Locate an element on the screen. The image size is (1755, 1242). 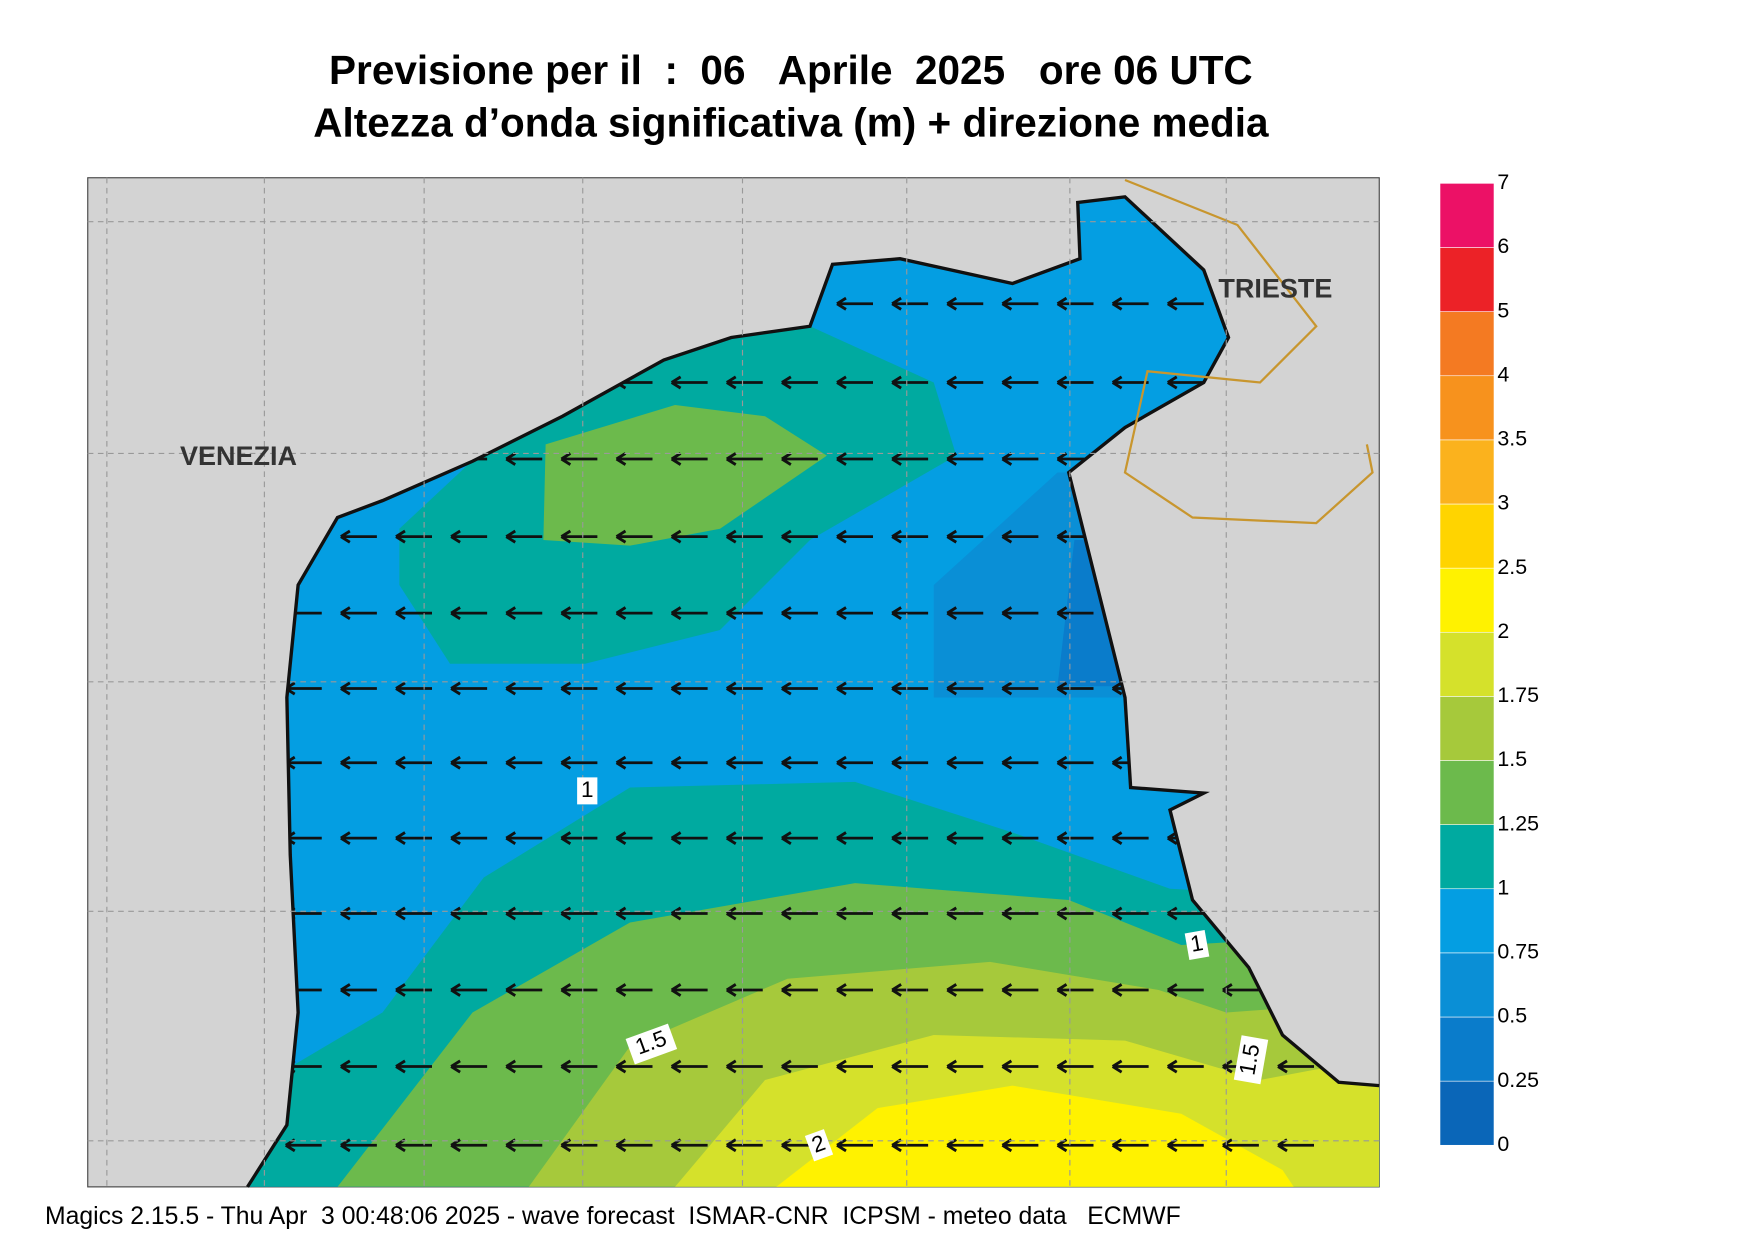
city-label: VENEZIA is located at coordinates (238, 456).